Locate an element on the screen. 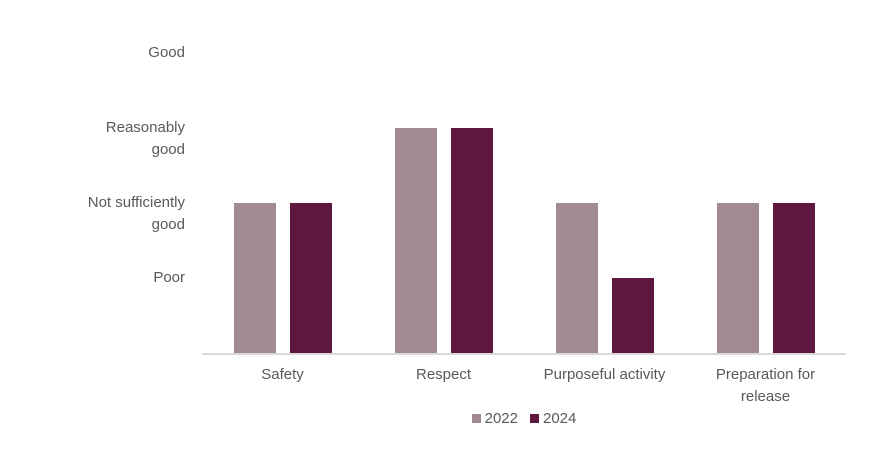  legend-label-2022: 2022 is located at coordinates (501, 418).